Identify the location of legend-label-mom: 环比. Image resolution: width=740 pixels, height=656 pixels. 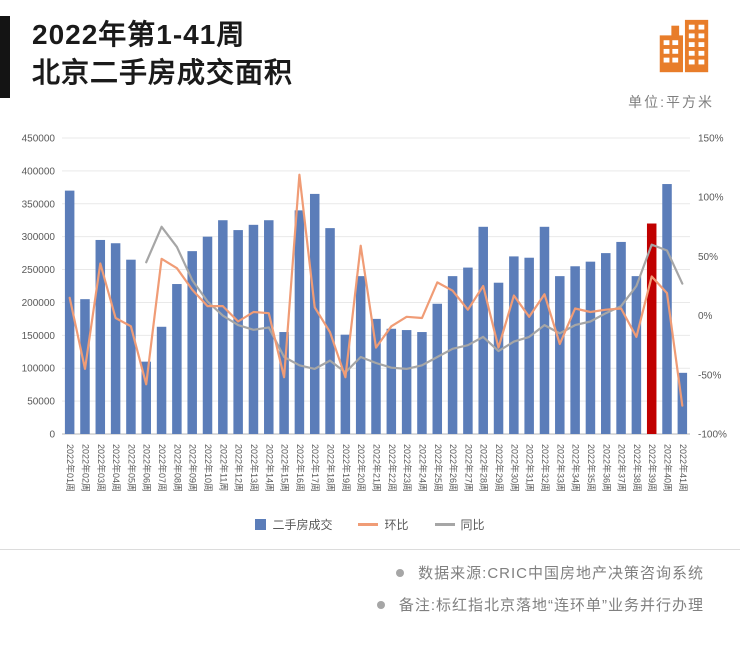
(396, 525).